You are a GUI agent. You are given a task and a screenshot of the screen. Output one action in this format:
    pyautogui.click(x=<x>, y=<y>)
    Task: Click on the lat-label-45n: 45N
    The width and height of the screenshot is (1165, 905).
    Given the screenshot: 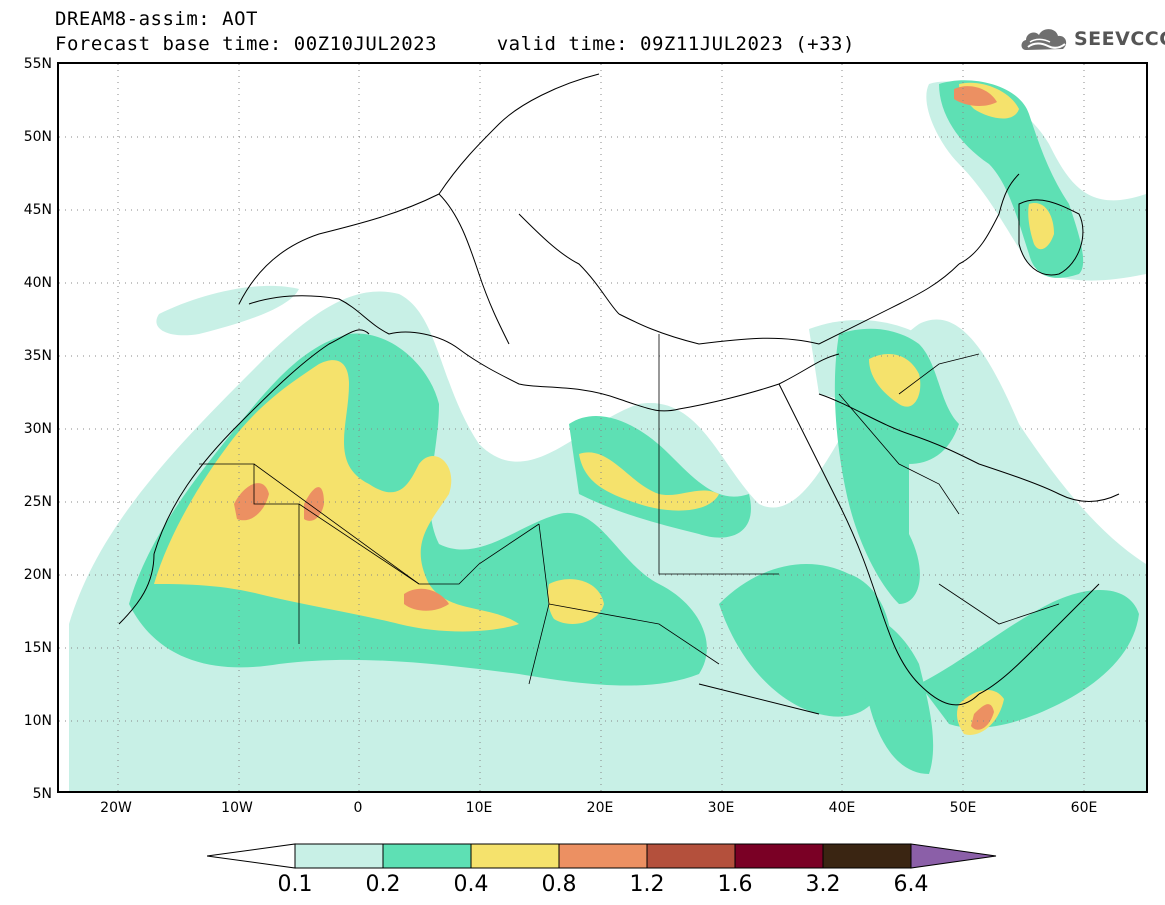 What is the action you would take?
    pyautogui.click(x=37, y=210)
    